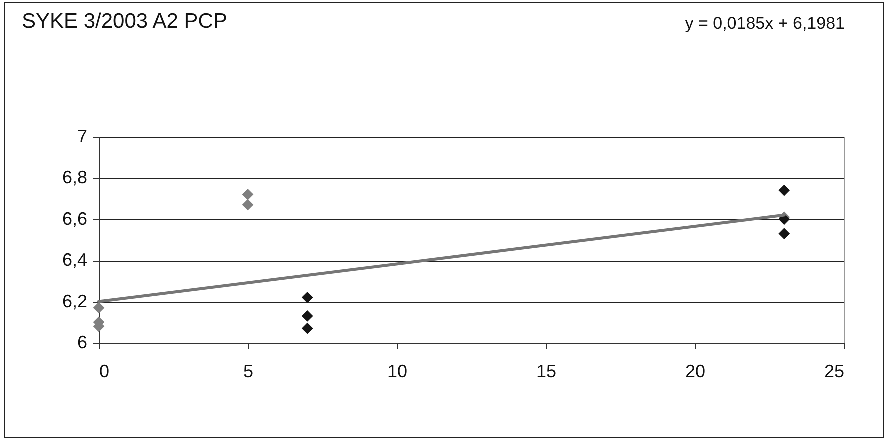 This screenshot has height=441, width=889. Describe the element at coordinates (125, 22) in the screenshot. I see `chart-title: SYKE 3/2003 A2 PCP` at that location.